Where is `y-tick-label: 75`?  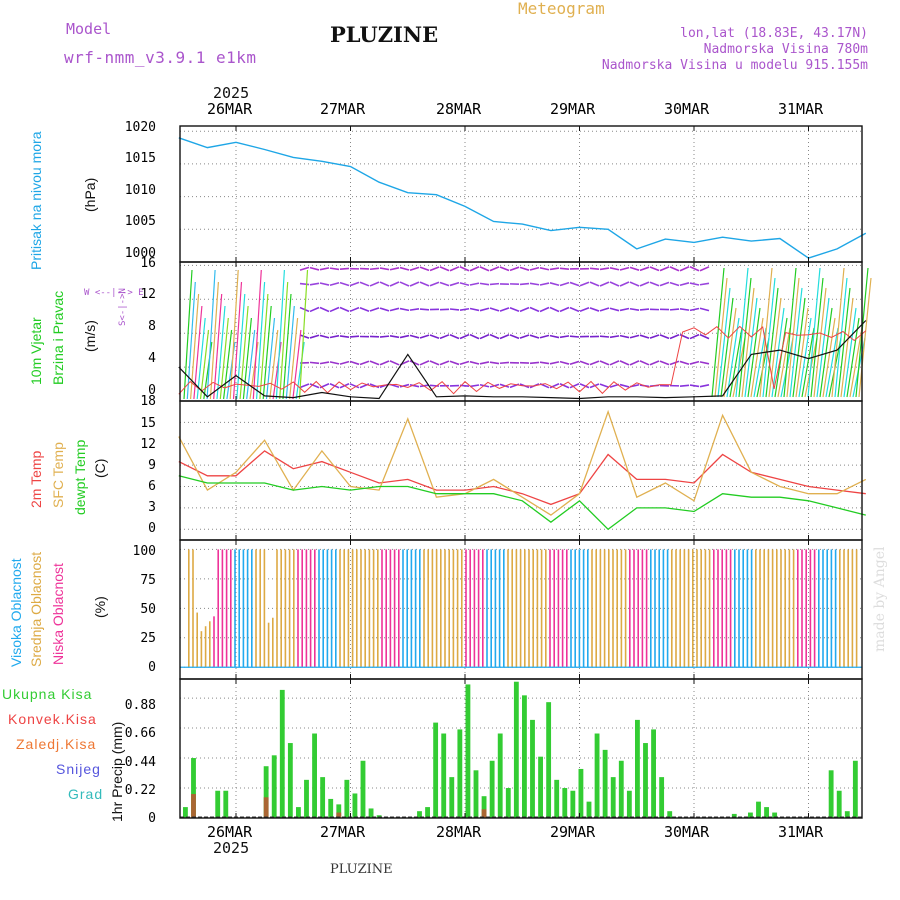
y-tick-label: 75 is located at coordinates (148, 580).